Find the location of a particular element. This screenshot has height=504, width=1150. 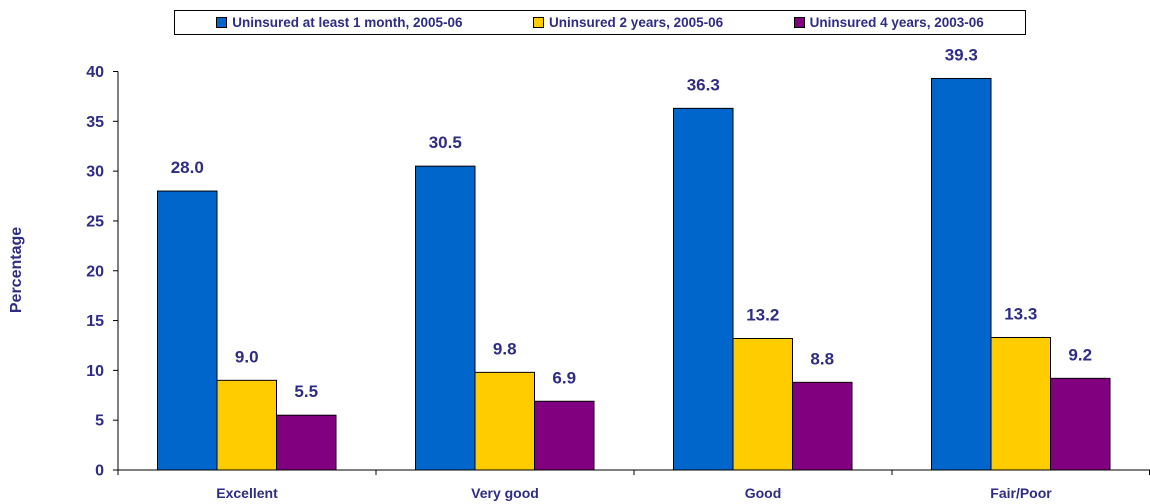

y-tick-label: 25 is located at coordinates (95, 221).